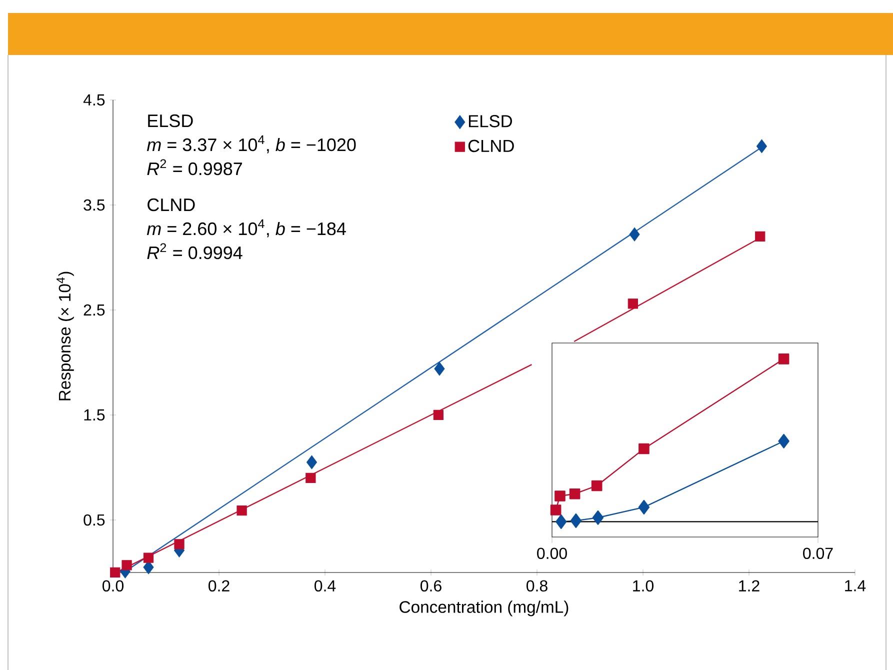 Image resolution: width=893 pixels, height=670 pixels. What do you see at coordinates (325, 586) in the screenshot?
I see `x-tick-label: 0.4` at bounding box center [325, 586].